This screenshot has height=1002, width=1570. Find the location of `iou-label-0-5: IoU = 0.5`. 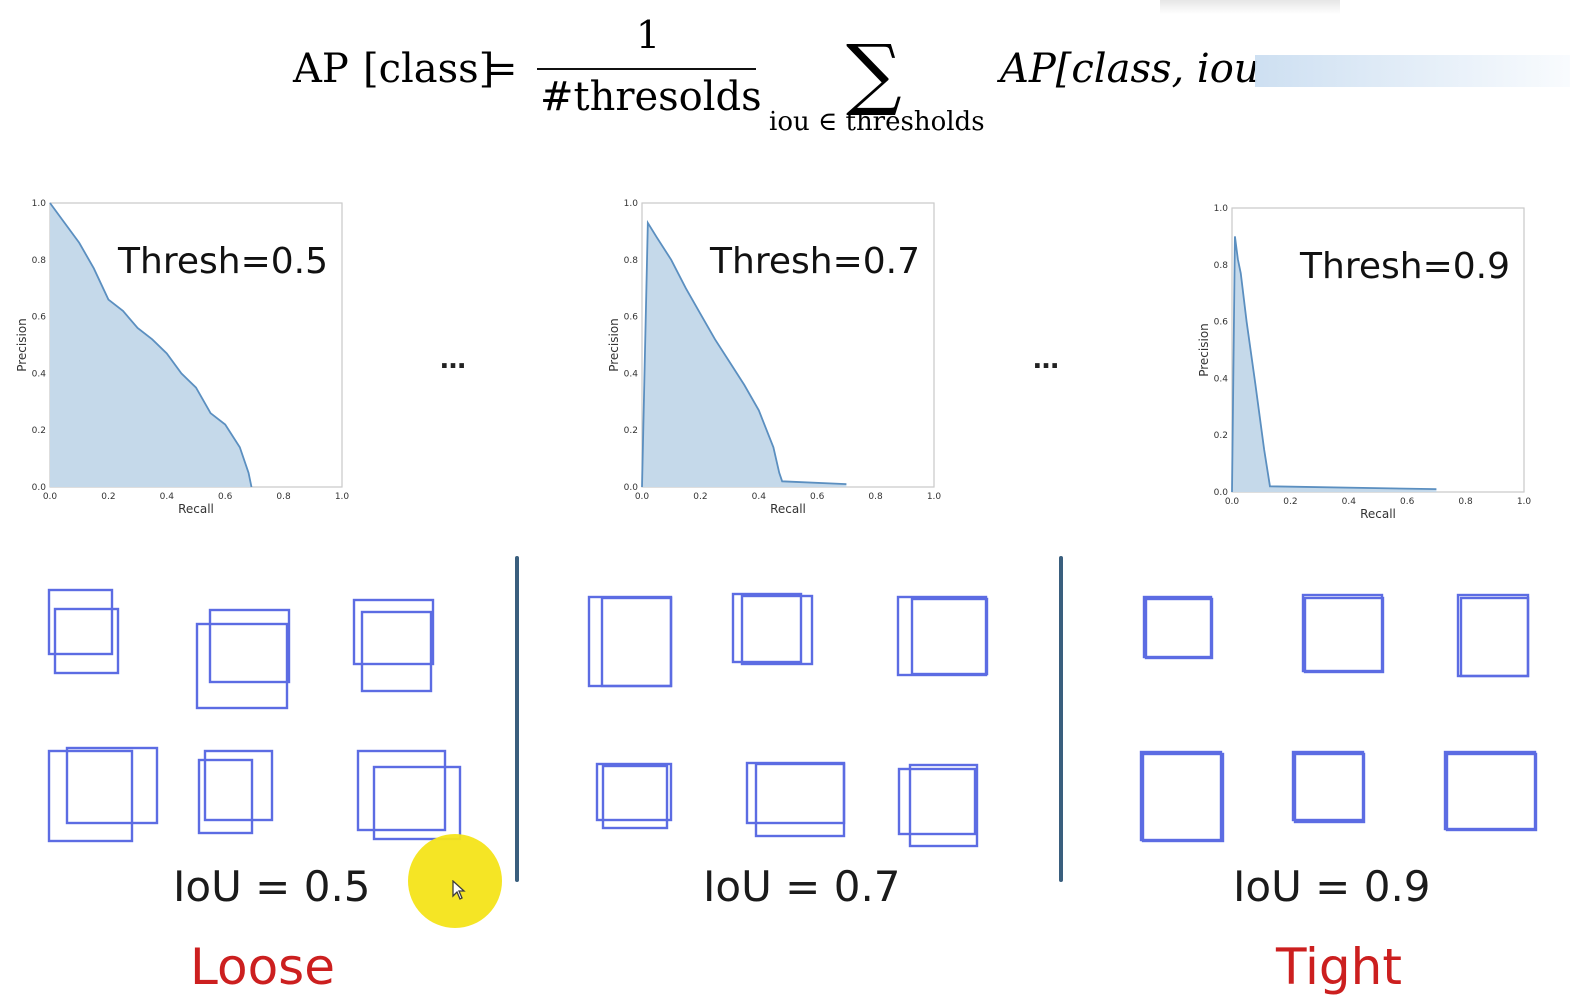

iou-label-0-5: IoU = 0.5 is located at coordinates (272, 886).